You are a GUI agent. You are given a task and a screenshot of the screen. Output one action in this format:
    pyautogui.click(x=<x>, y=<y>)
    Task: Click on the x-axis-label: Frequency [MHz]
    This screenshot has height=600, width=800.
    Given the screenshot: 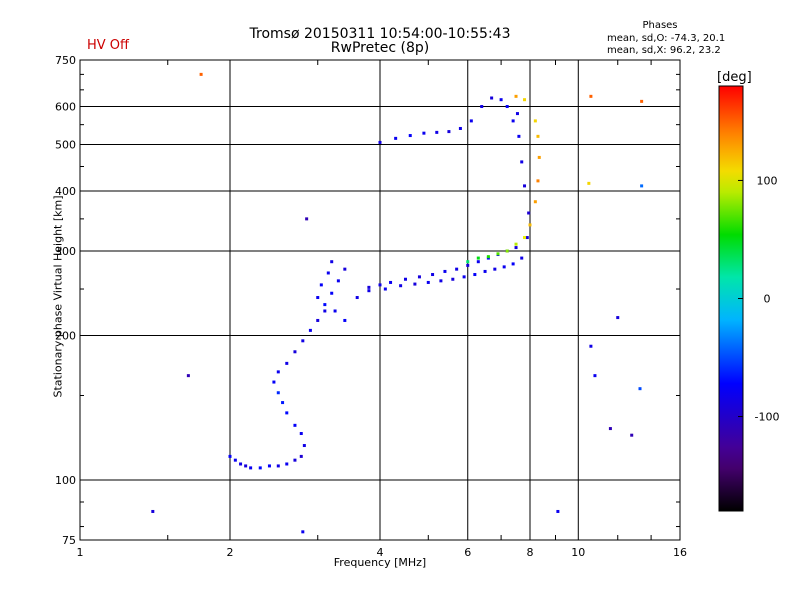 What is the action you would take?
    pyautogui.click(x=380, y=562)
    